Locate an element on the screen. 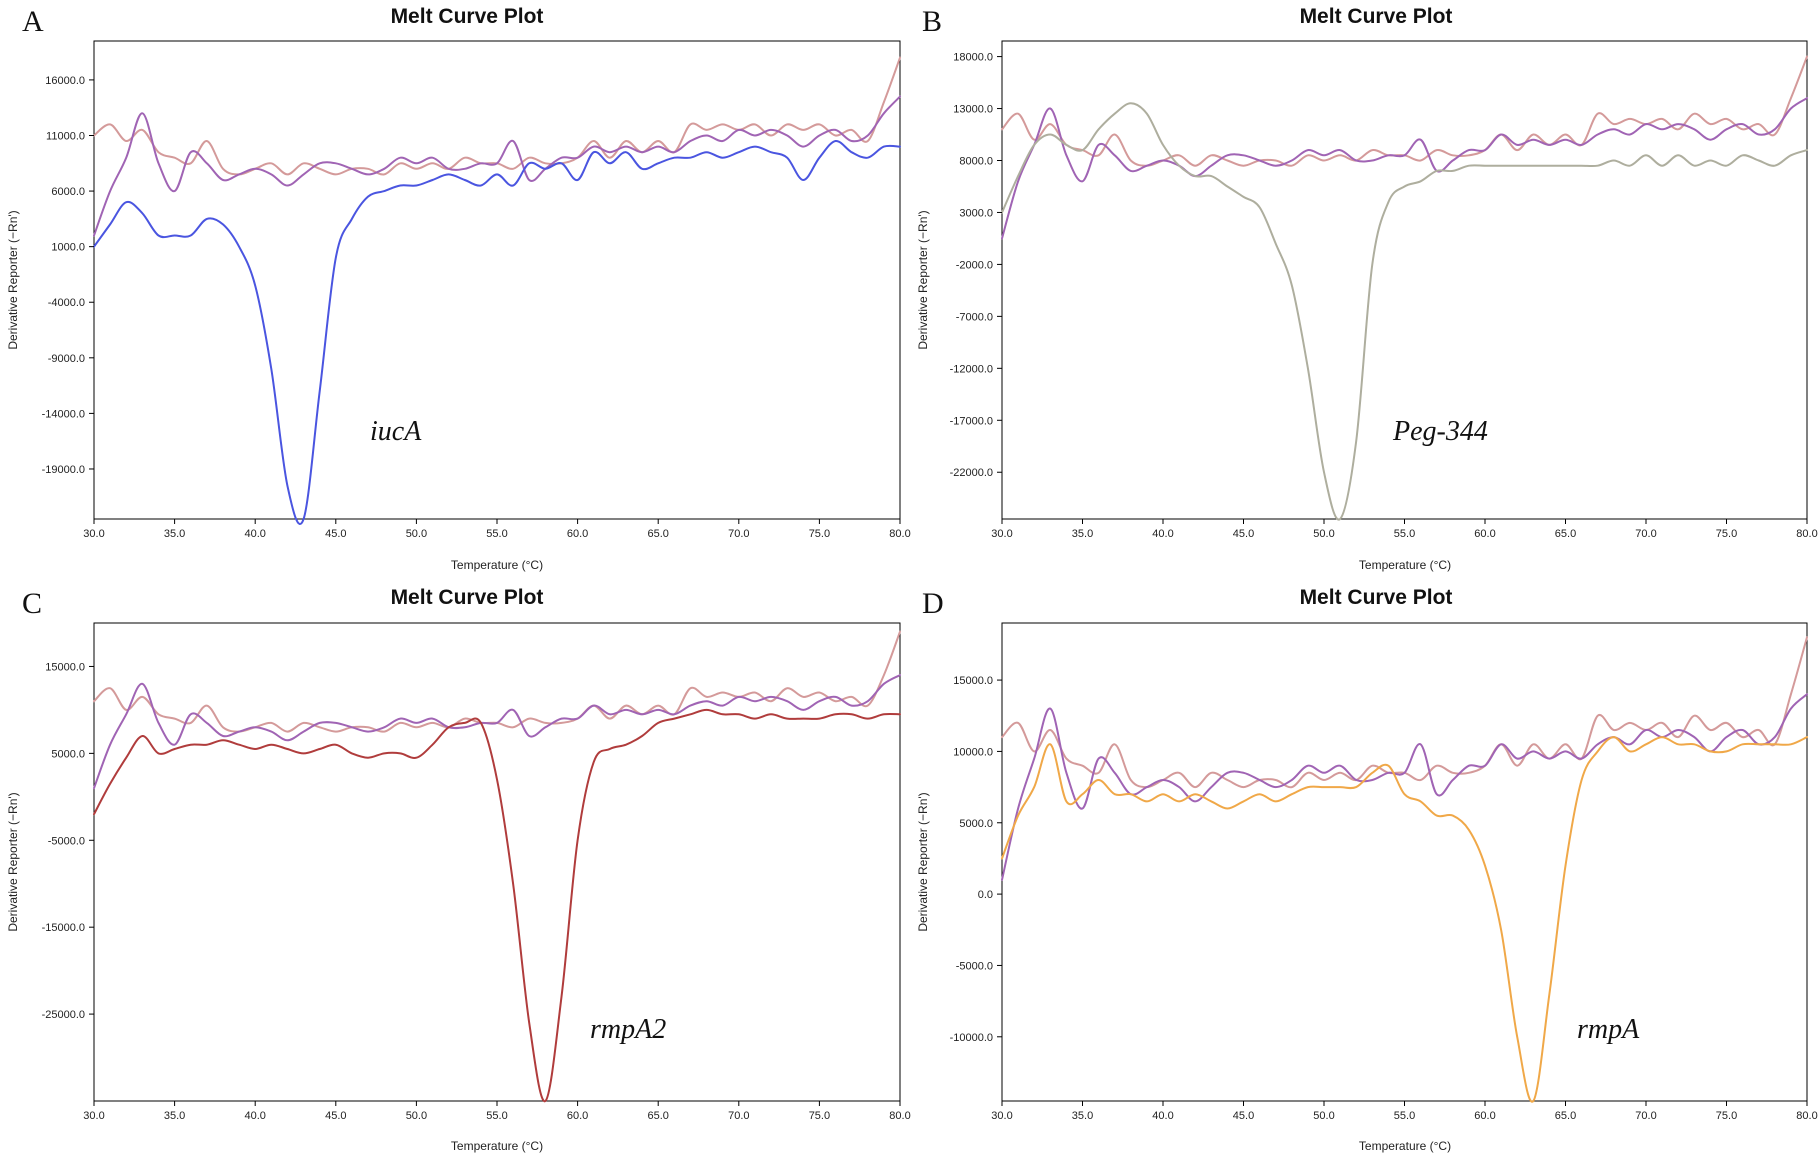  y-tick-label: -4000.0 is located at coordinates (66, 303).